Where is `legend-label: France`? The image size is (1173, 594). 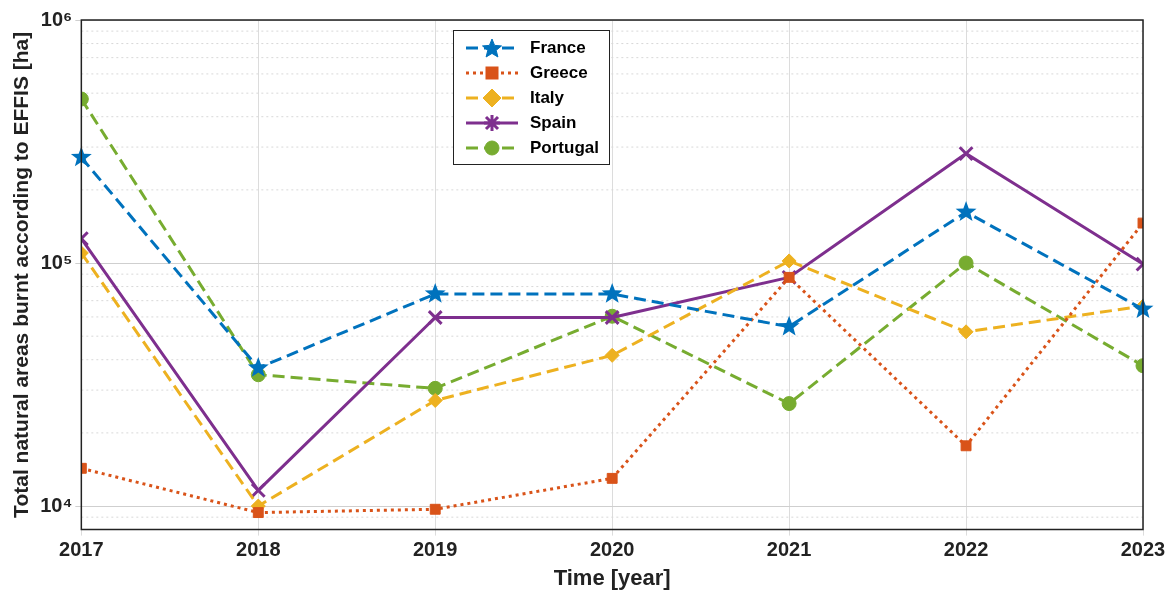
legend-label: France is located at coordinates (558, 47).